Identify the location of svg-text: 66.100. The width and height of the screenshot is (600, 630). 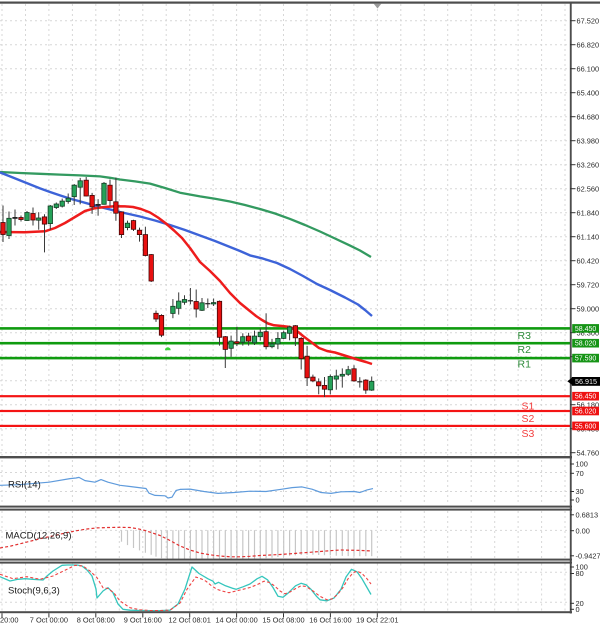
(588, 68).